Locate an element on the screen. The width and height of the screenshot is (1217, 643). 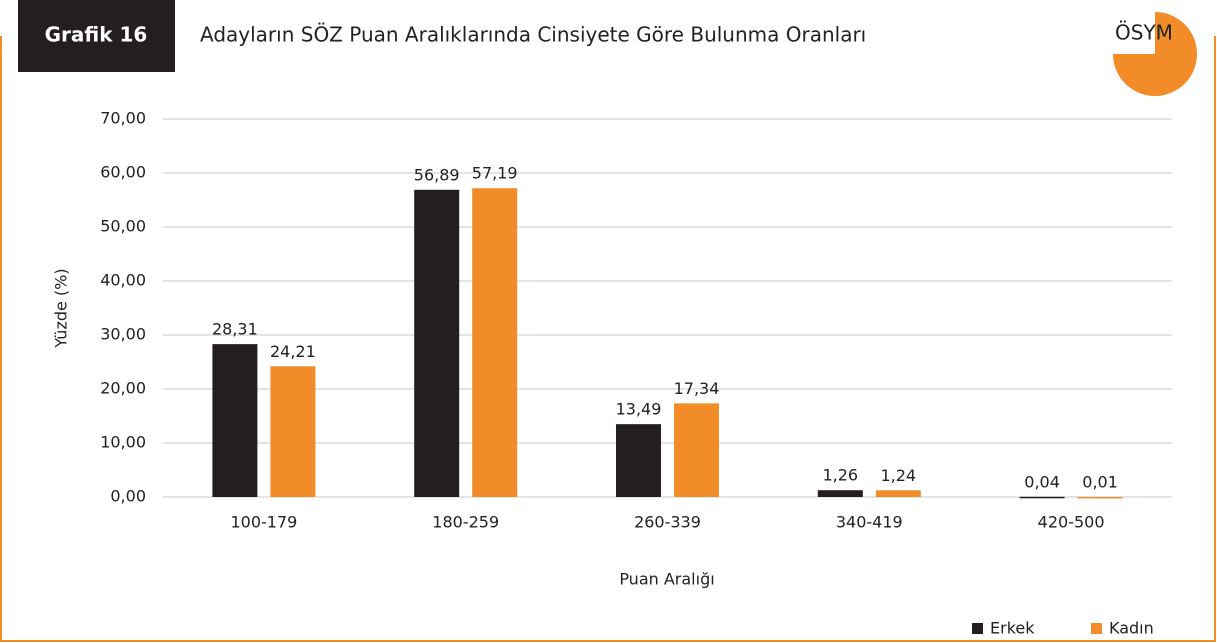
y-tick-label: 30,00 is located at coordinates (123, 334).